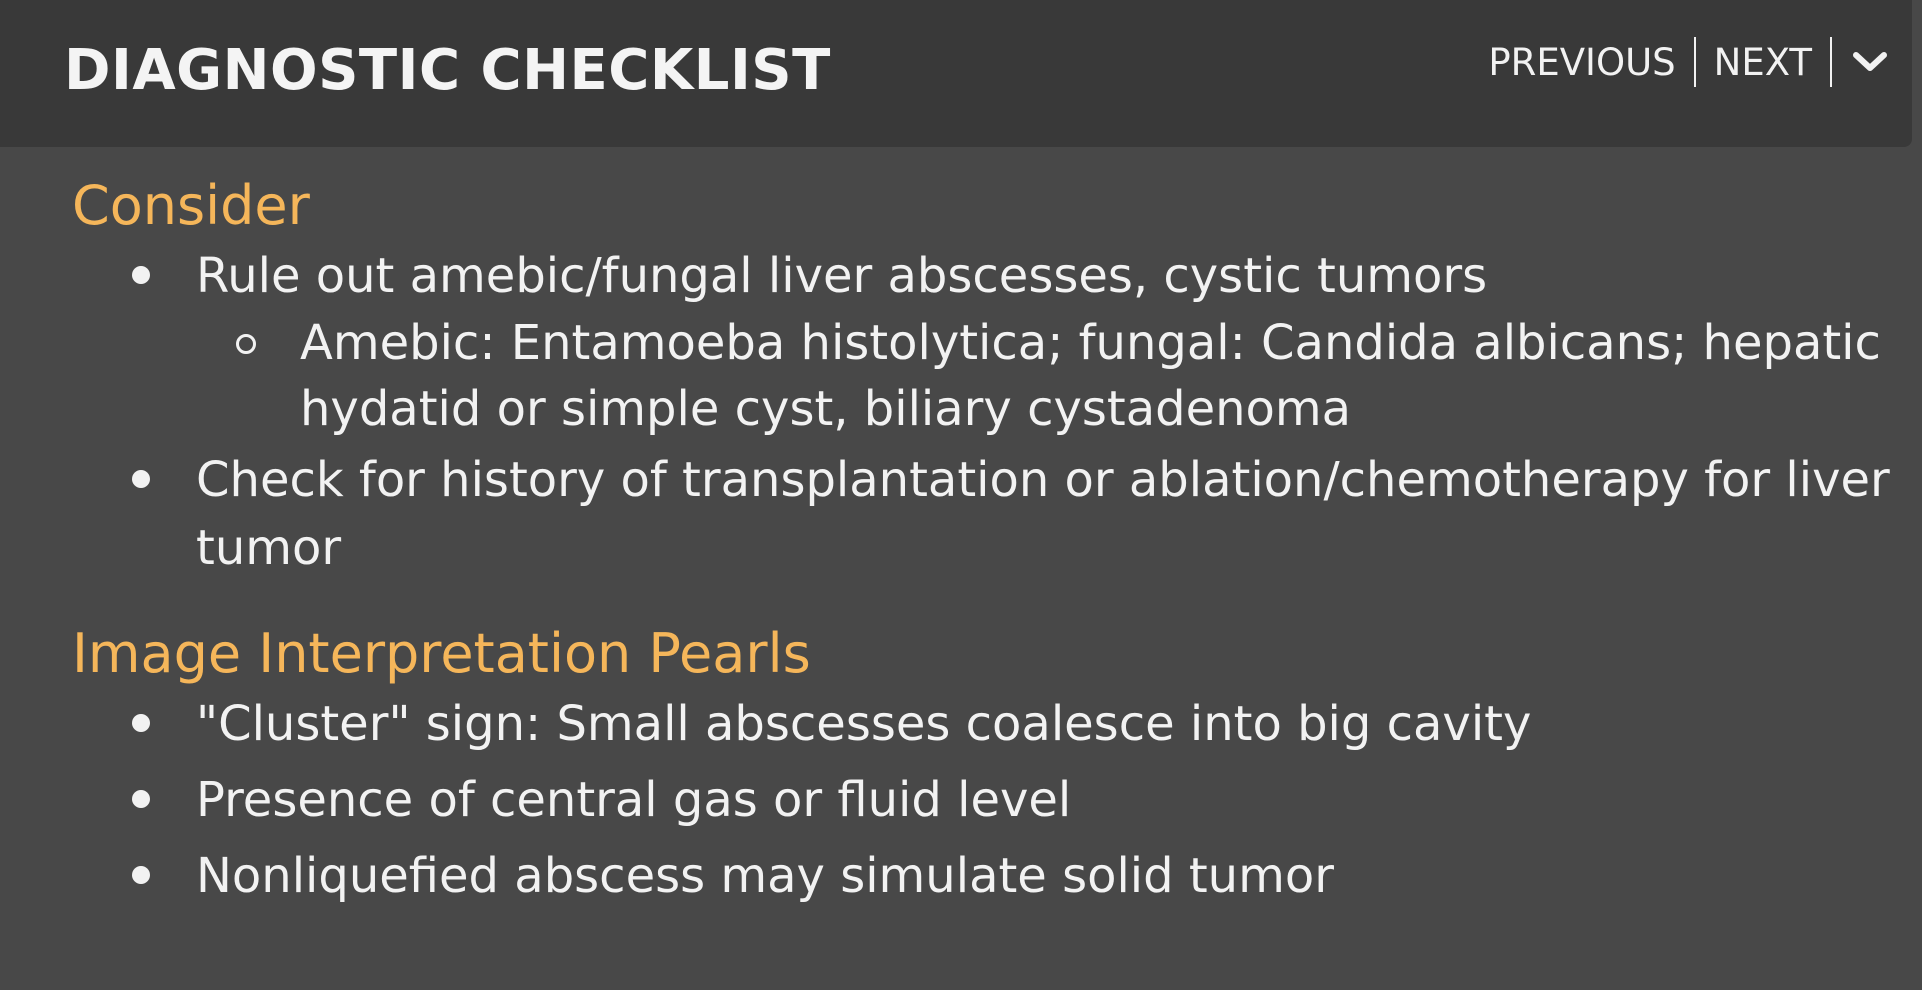  Describe the element at coordinates (956, 73) in the screenshot. I see `panel-header: DIAGNOSTIC CHECKLIST PREVIOUS NEXT` at that location.